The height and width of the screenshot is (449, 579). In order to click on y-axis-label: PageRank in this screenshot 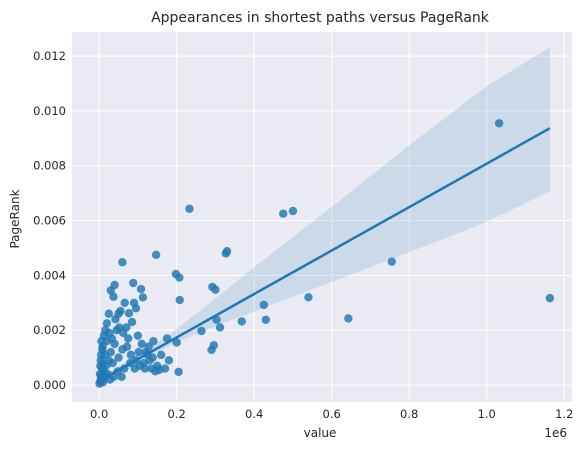, I will do `click(15, 218)`.